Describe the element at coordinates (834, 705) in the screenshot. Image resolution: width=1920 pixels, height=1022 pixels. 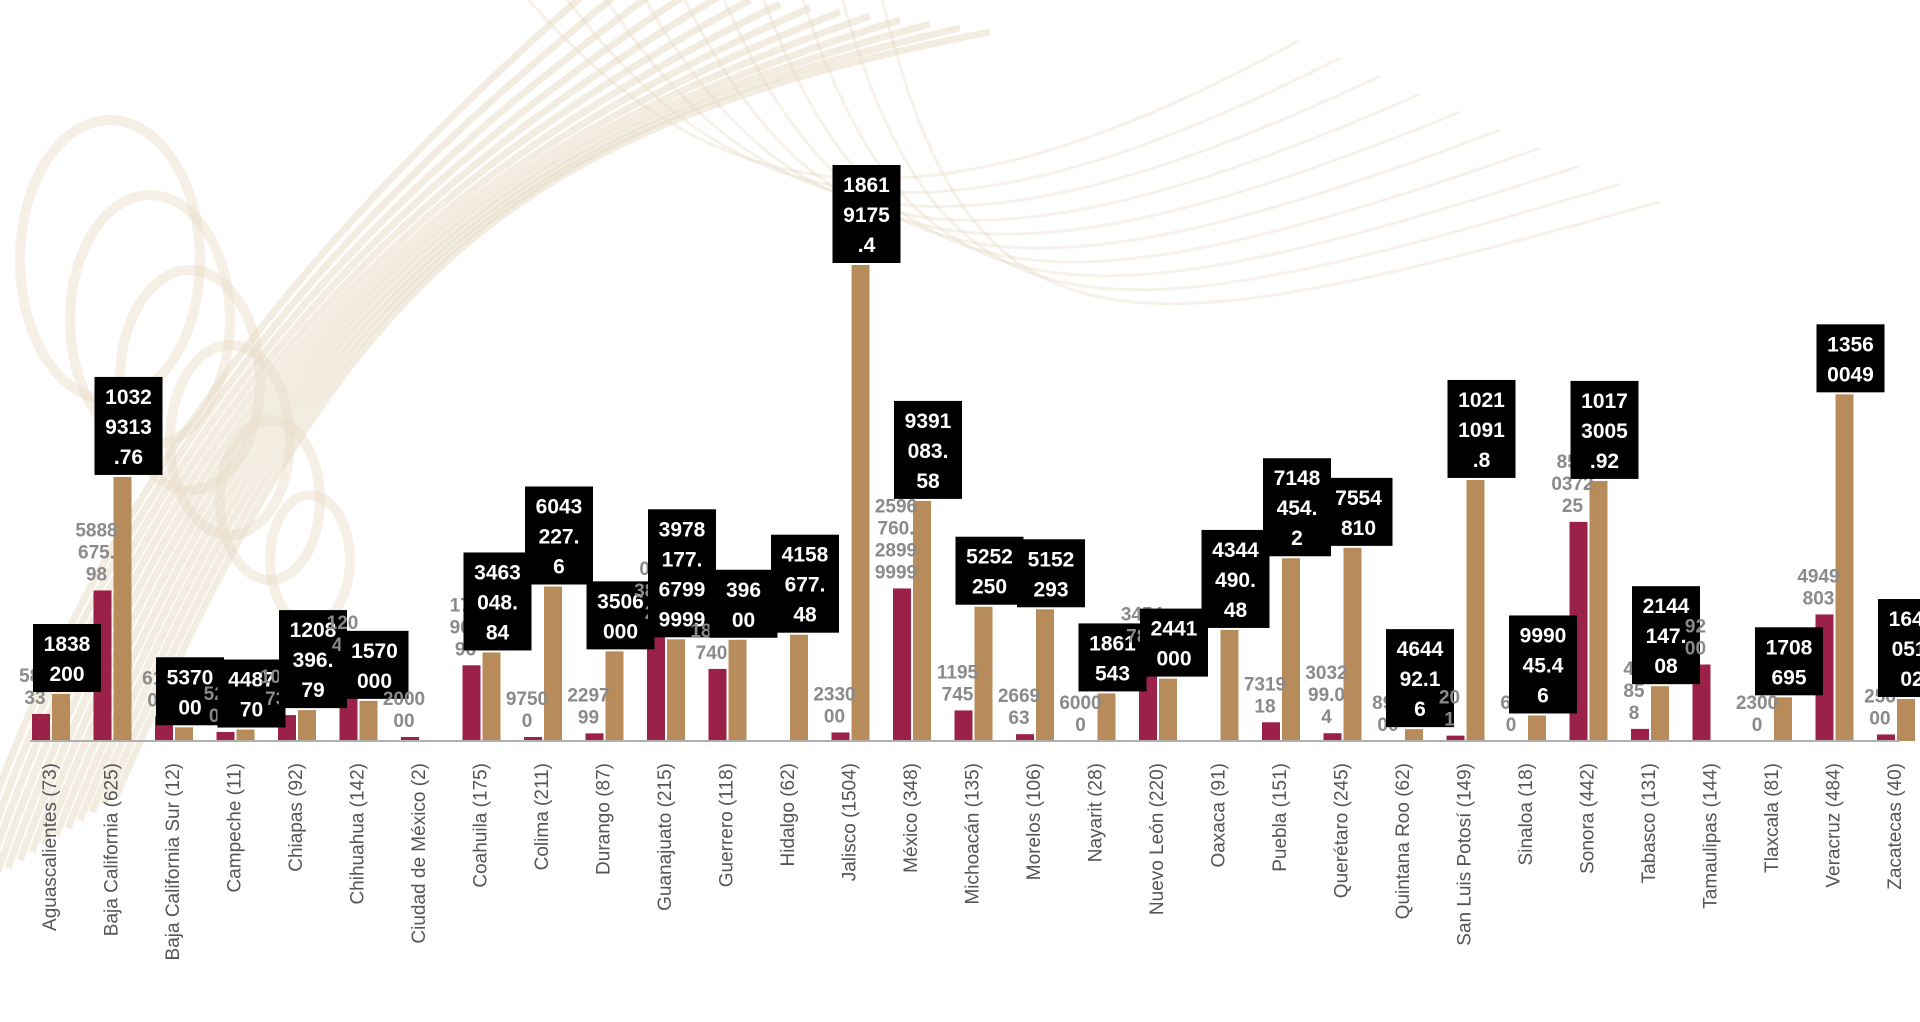
I see `data-label: 2330 00` at that location.